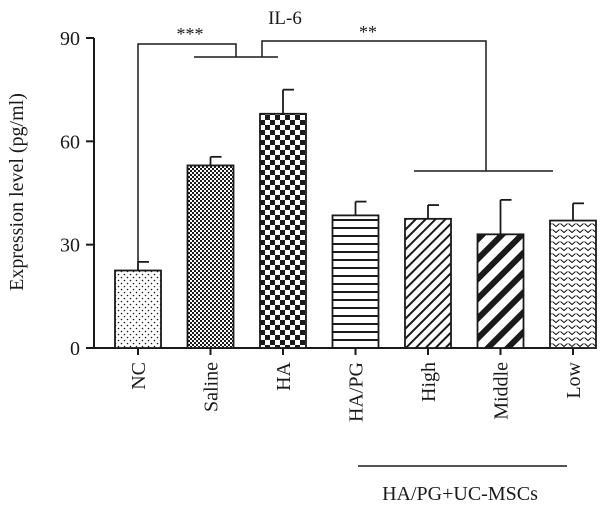 The image size is (600, 512). I want to click on bar-ha, so click(283, 230).